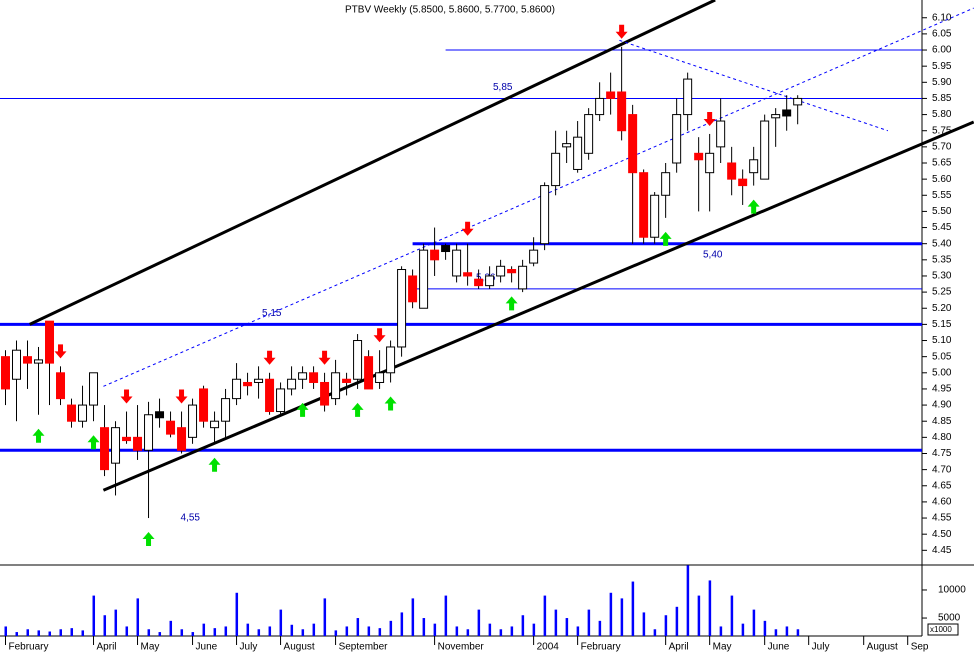 This screenshot has height=653, width=974. What do you see at coordinates (779, 647) in the screenshot?
I see `x-tick-label: June` at bounding box center [779, 647].